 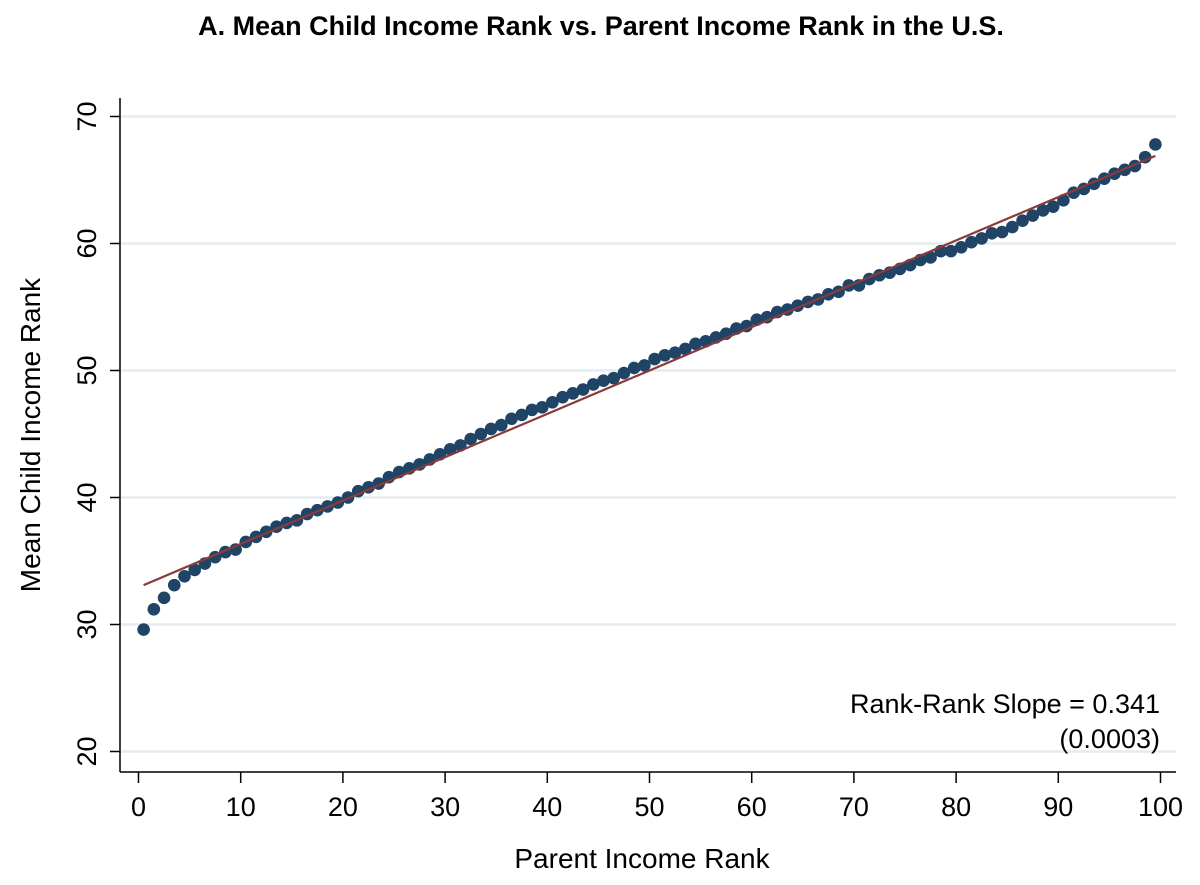 I want to click on x-tick-label-1: 10, so click(x=241, y=807).